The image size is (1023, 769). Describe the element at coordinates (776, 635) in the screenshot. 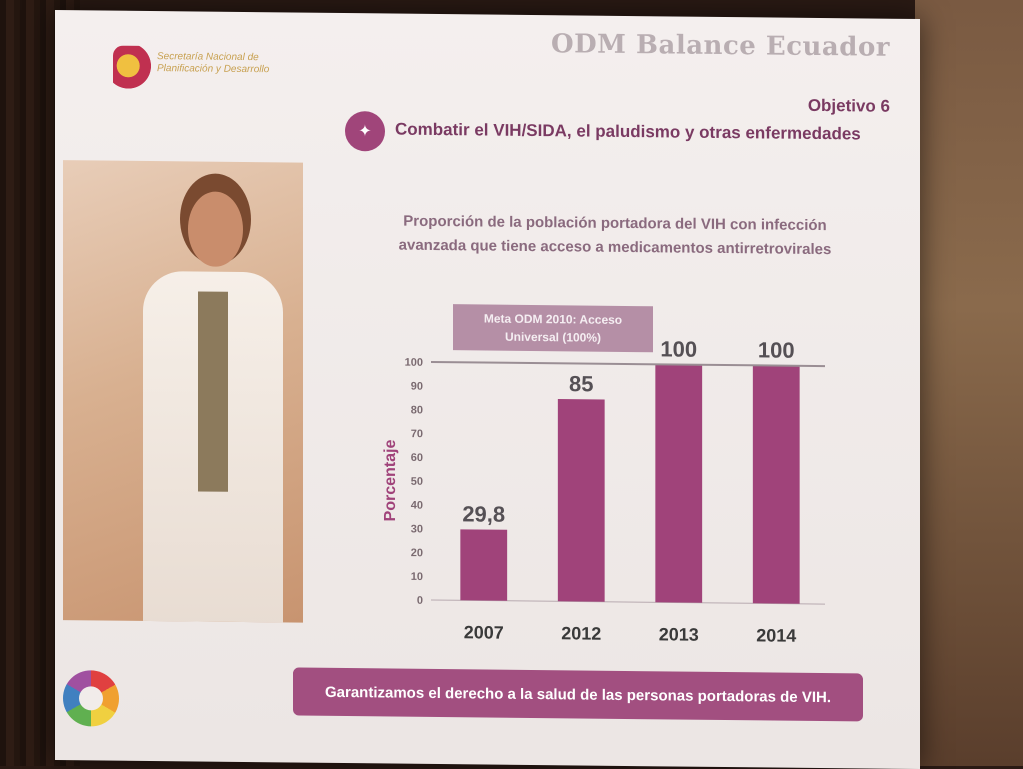

I see `x-tick-label: 2014` at that location.